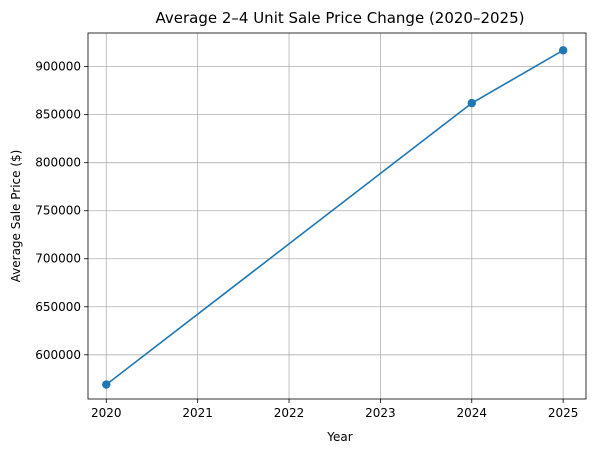  Describe the element at coordinates (339, 437) in the screenshot. I see `x-axis-label: Year` at that location.